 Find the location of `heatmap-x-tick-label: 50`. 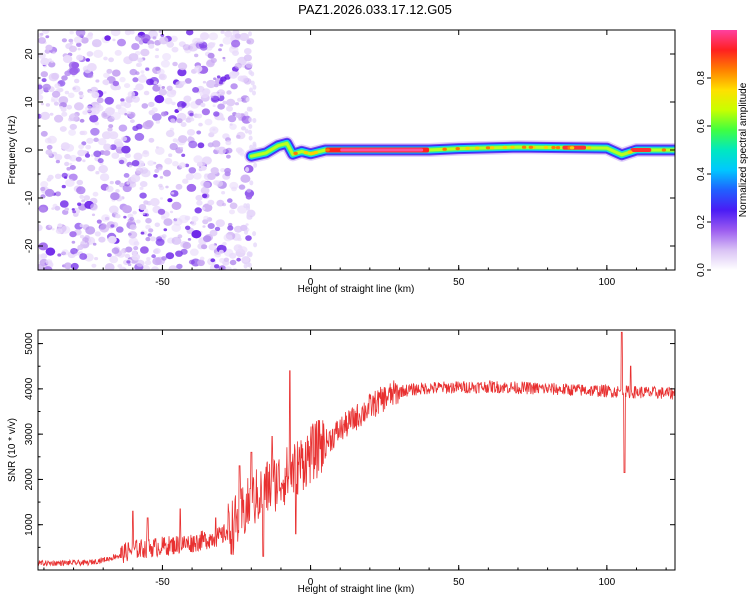

heatmap-x-tick-label: 50 is located at coordinates (459, 282).